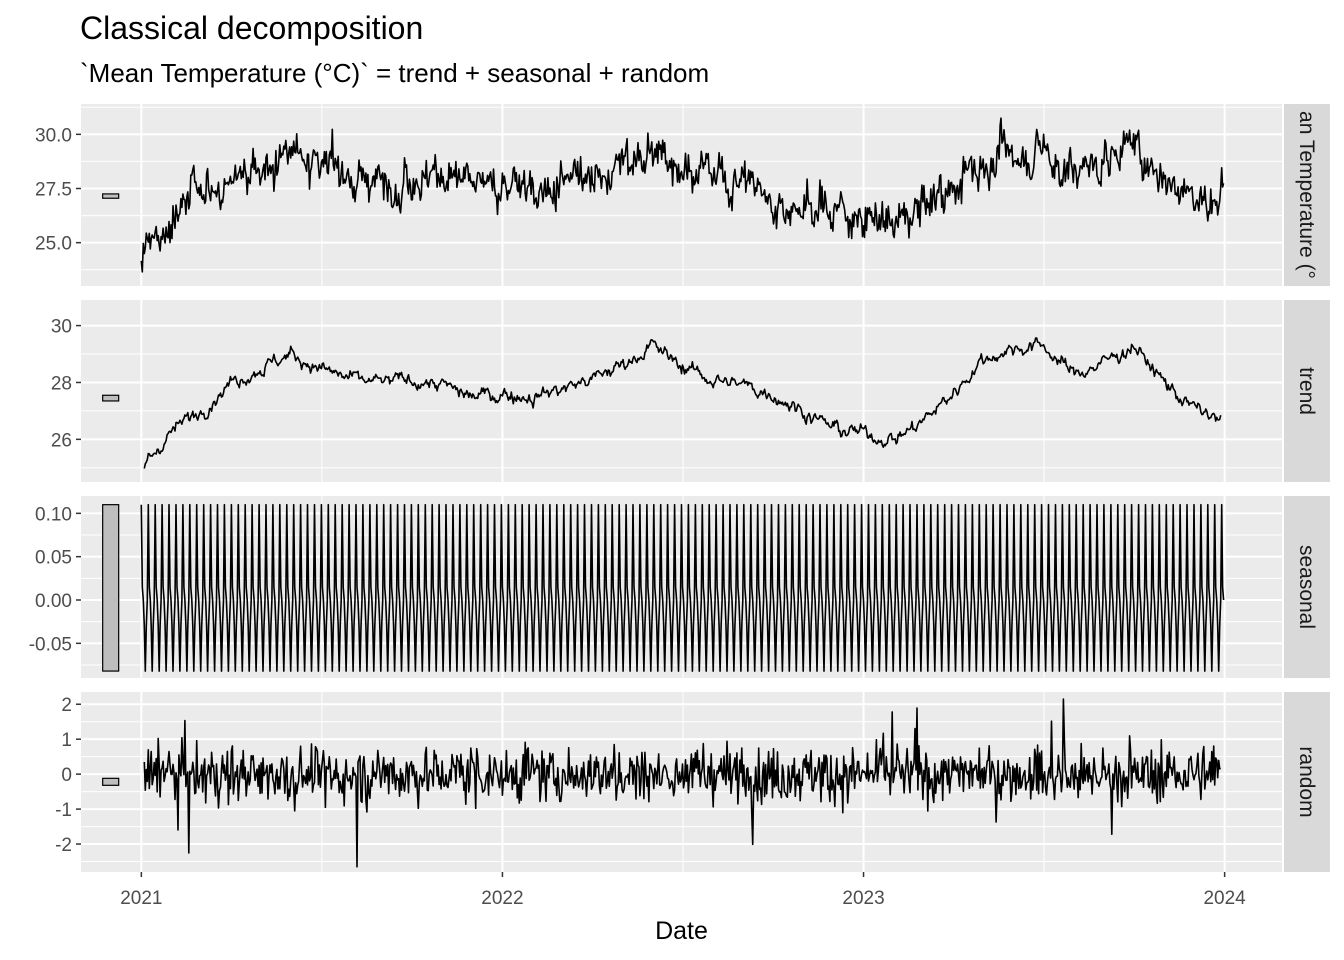  I want to click on y-tick-label: 30, so click(61, 327).